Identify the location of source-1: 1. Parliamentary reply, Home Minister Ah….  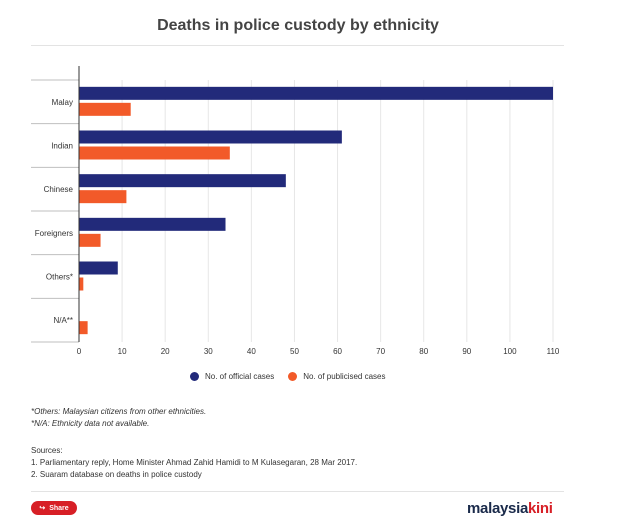
(194, 462).